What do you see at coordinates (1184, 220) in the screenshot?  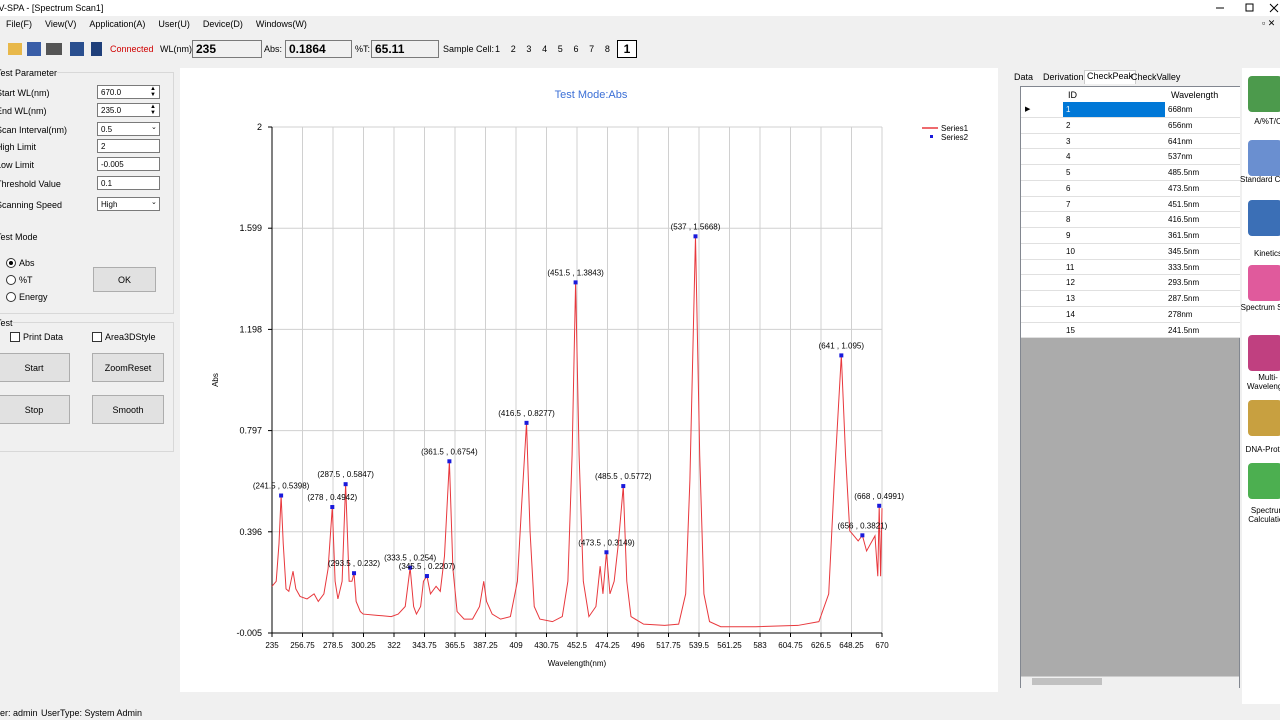 I see `wavelength-cell: 416.5nm` at bounding box center [1184, 220].